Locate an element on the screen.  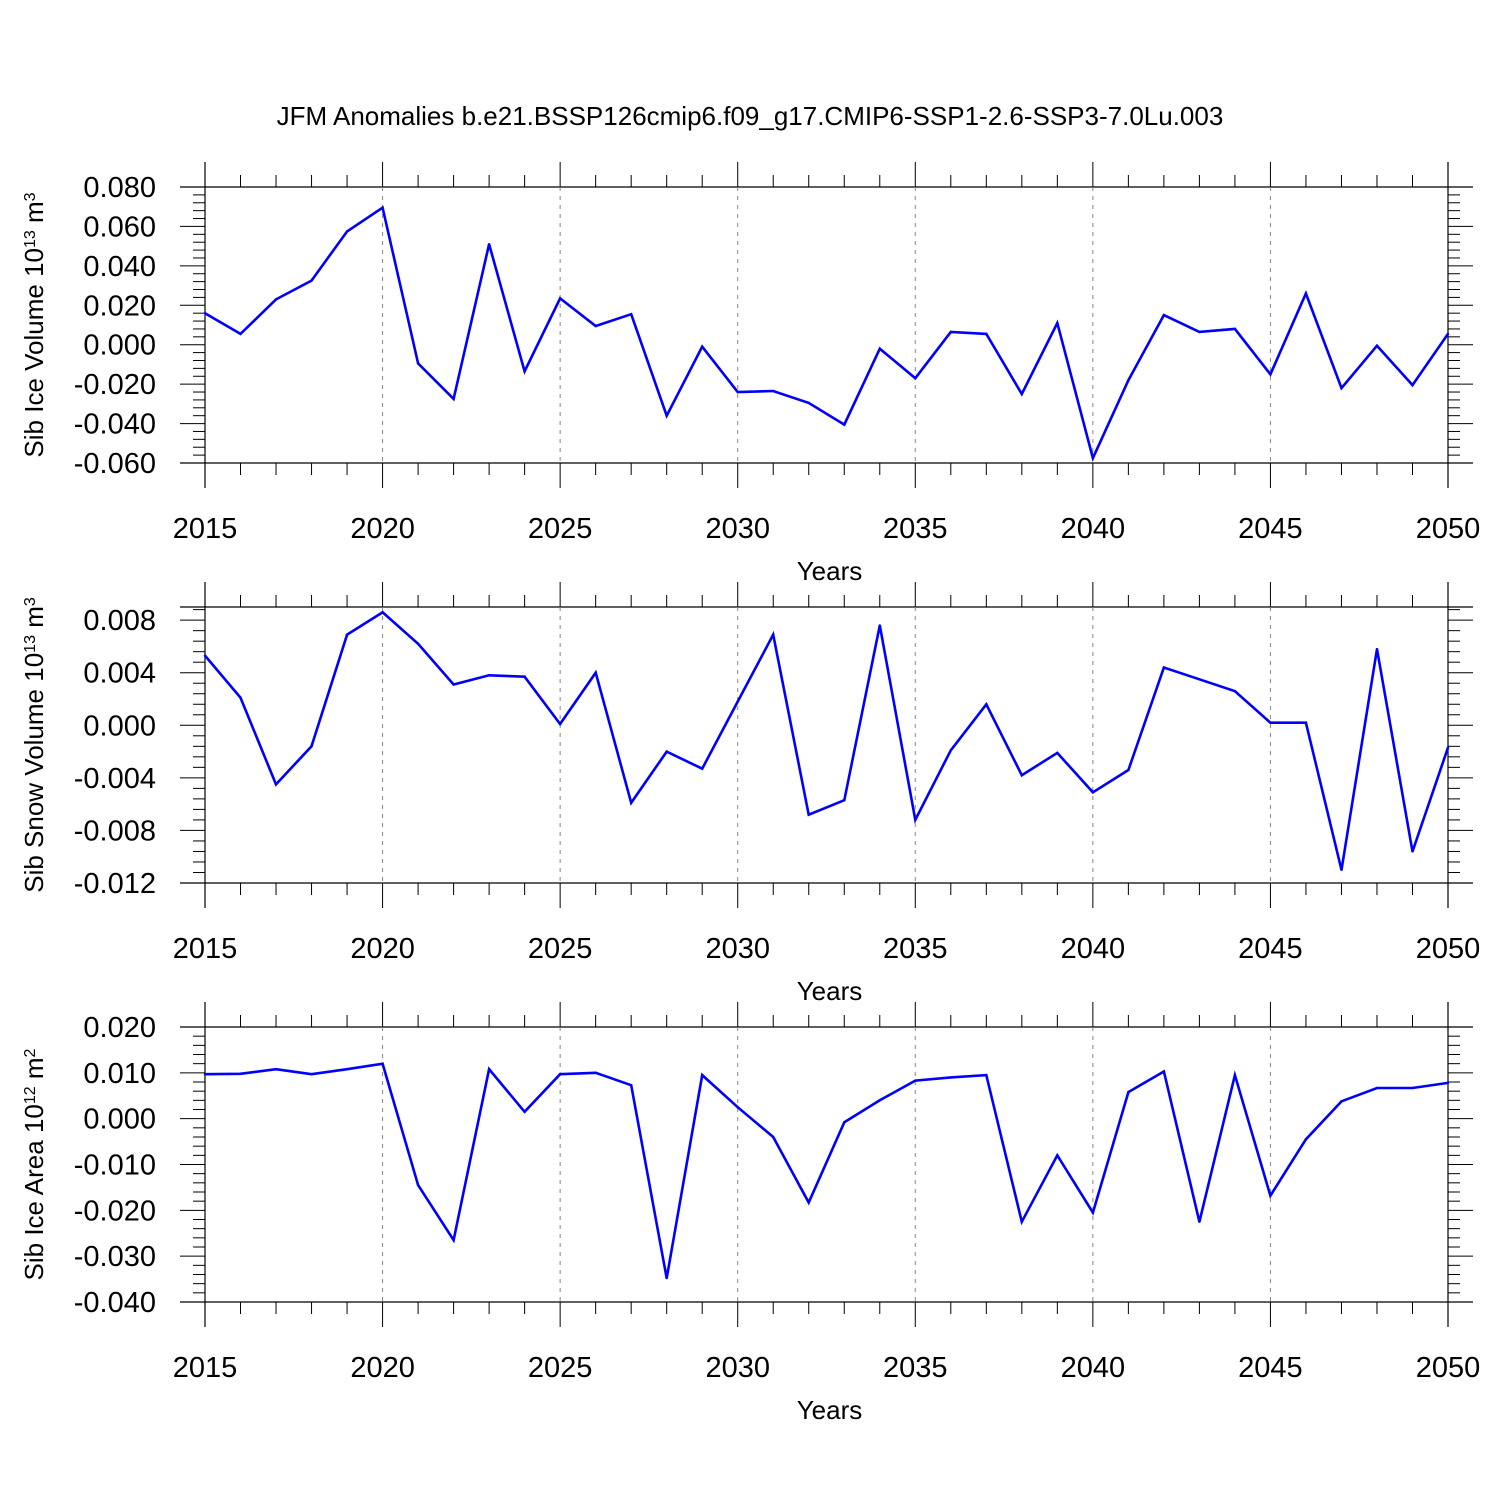
y-axis-label-exponent: 13 is located at coordinates (30, 239).